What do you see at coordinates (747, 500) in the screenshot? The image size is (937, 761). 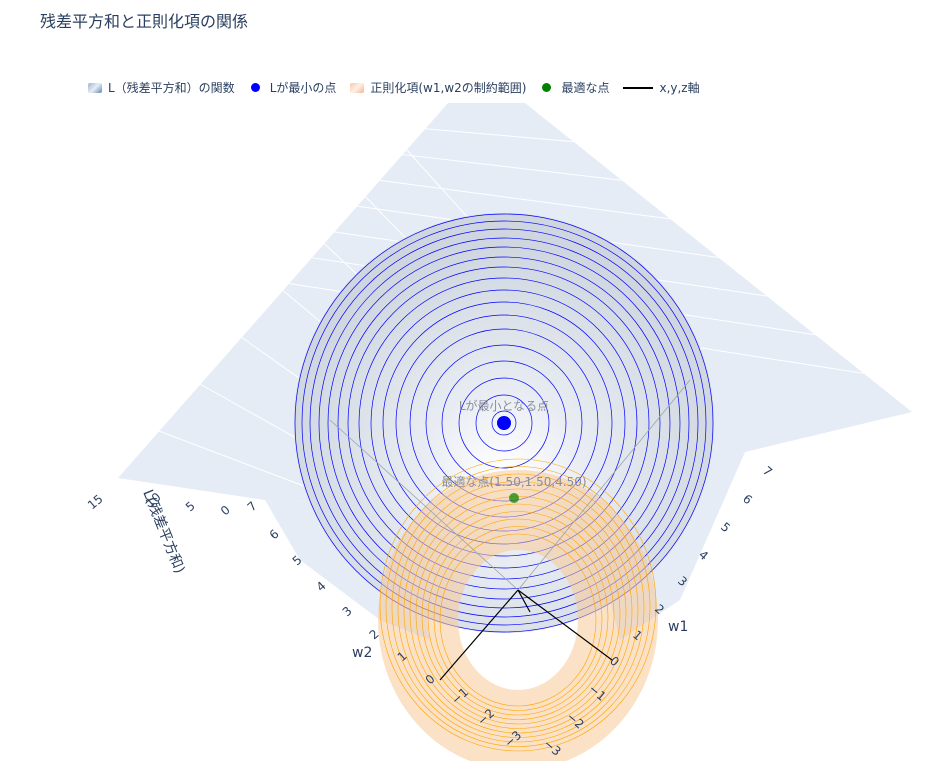 I see `w1-tick-label: 6` at bounding box center [747, 500].